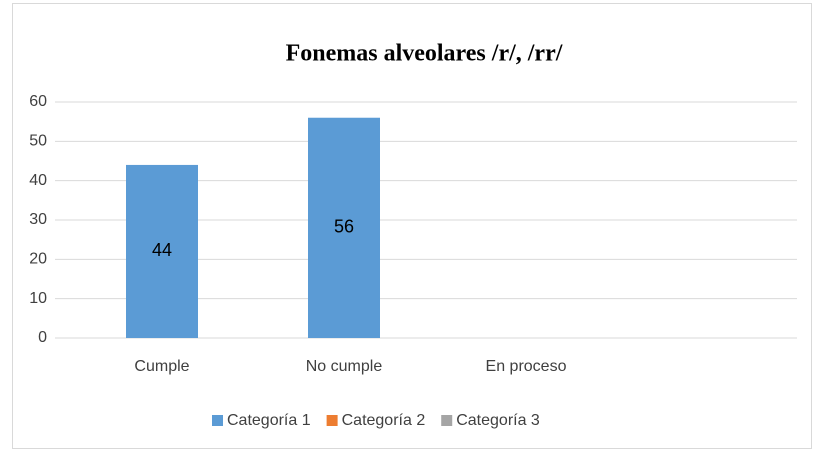 This screenshot has width=813, height=450. I want to click on x-tick-label: En proceso, so click(526, 366).